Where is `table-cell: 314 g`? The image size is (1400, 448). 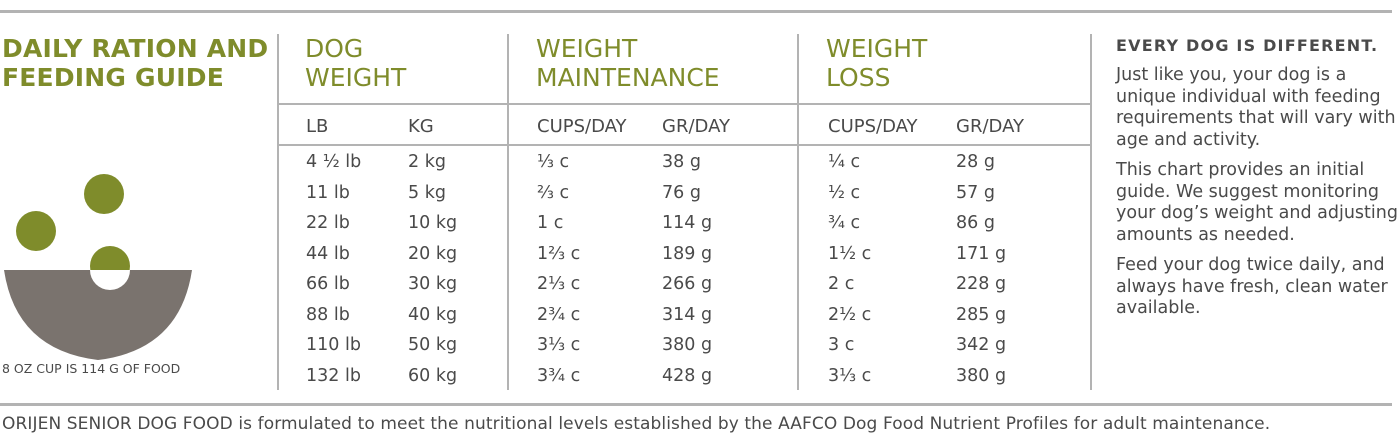 table-cell: 314 g is located at coordinates (687, 314).